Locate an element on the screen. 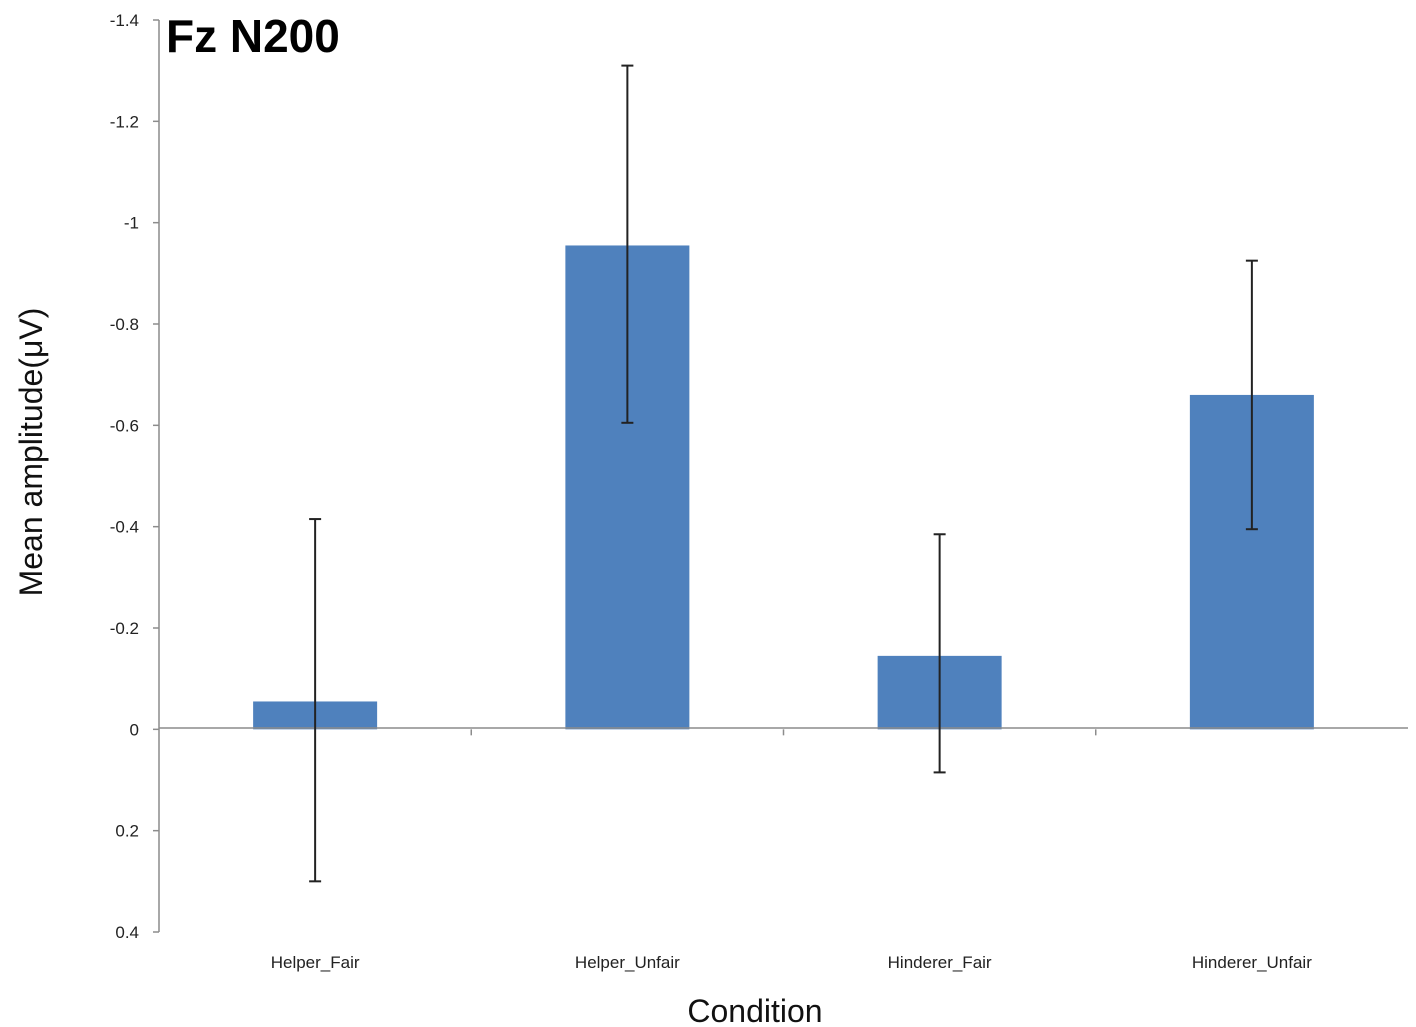 Image resolution: width=1416 pixels, height=1027 pixels. category-label: Helper_Unfair is located at coordinates (627, 962).